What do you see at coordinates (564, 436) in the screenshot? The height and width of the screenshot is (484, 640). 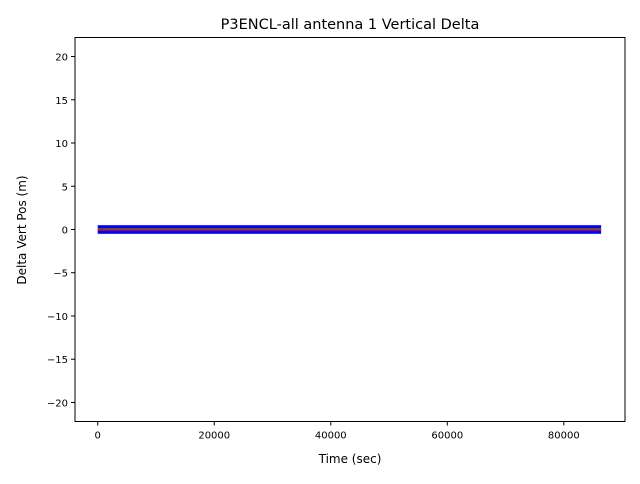 I see `x-tick-label: 80000` at bounding box center [564, 436].